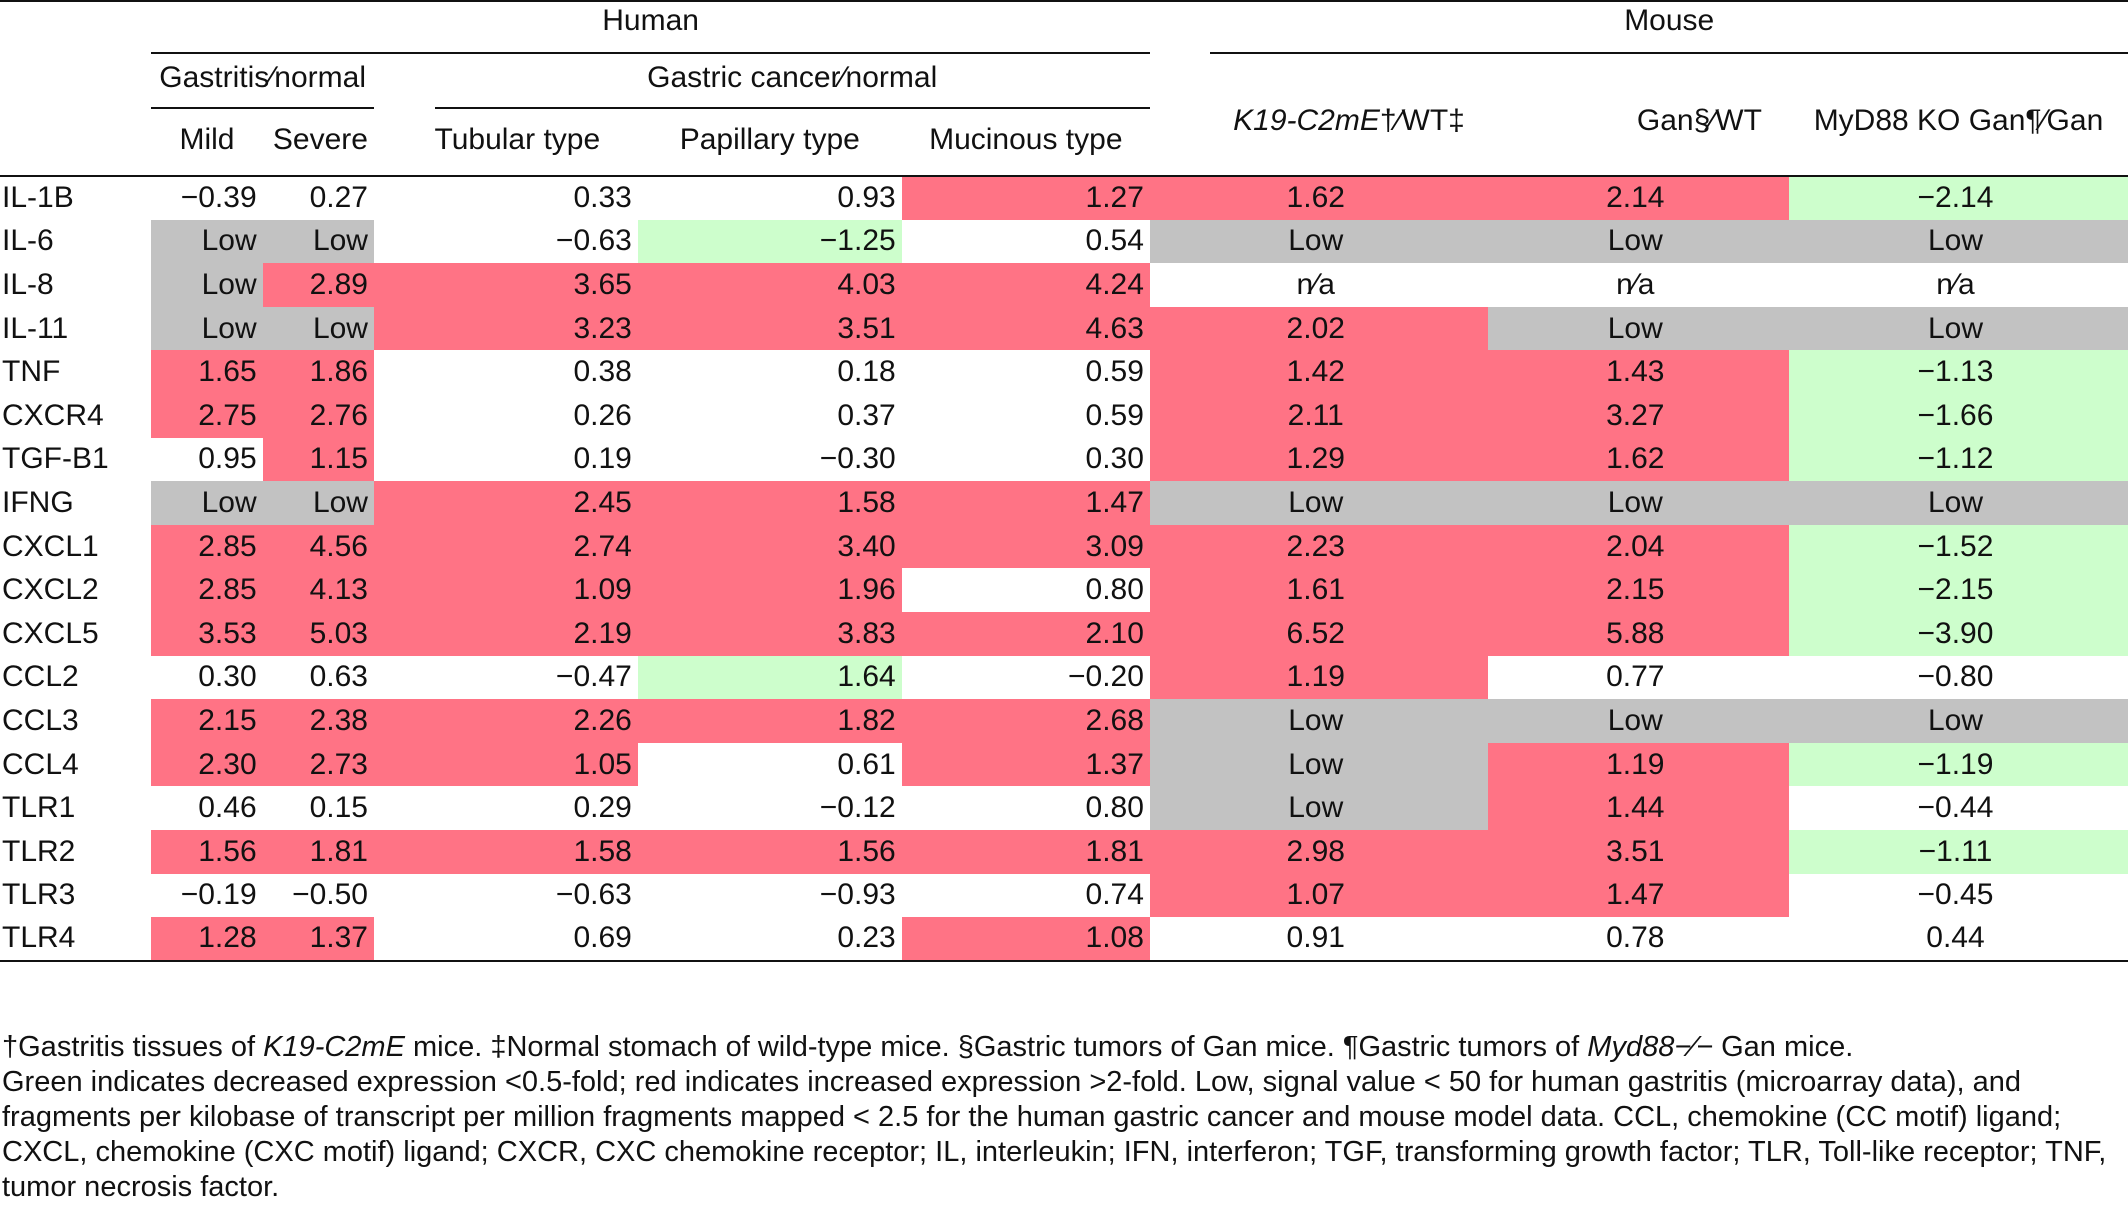  What do you see at coordinates (593, 241) in the screenshot?
I see `value-cell: −0.63` at bounding box center [593, 241].